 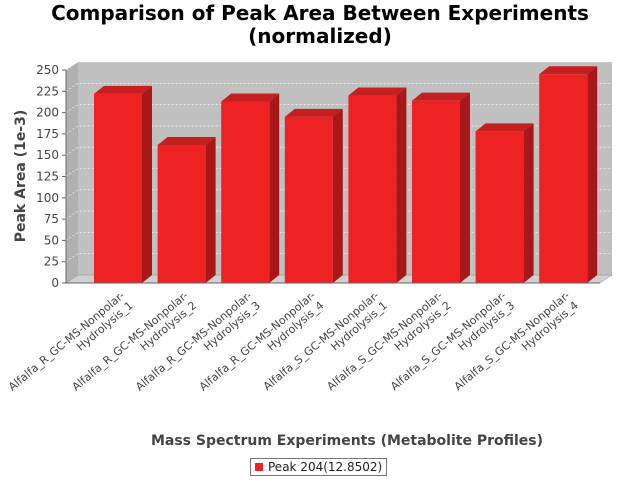 I want to click on y-tick-label: 175, so click(x=47, y=134).